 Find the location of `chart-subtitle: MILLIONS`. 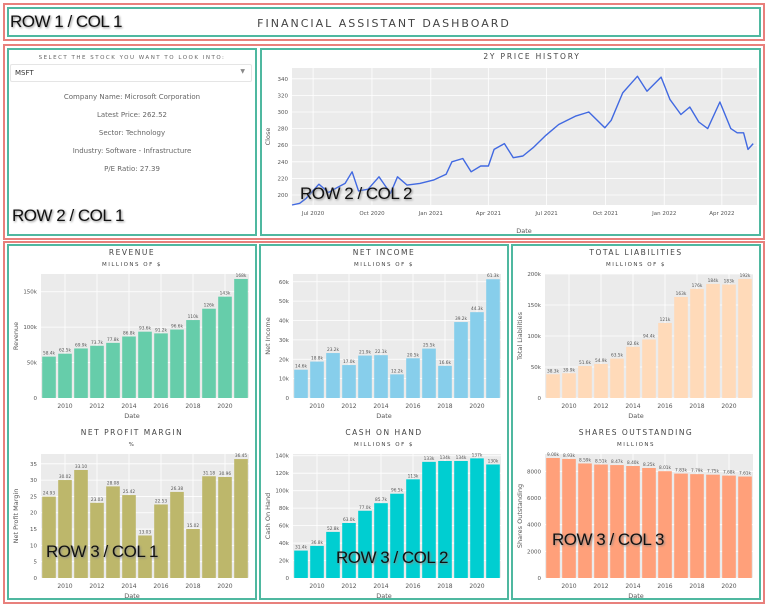

chart-subtitle: MILLIONS is located at coordinates (636, 445).